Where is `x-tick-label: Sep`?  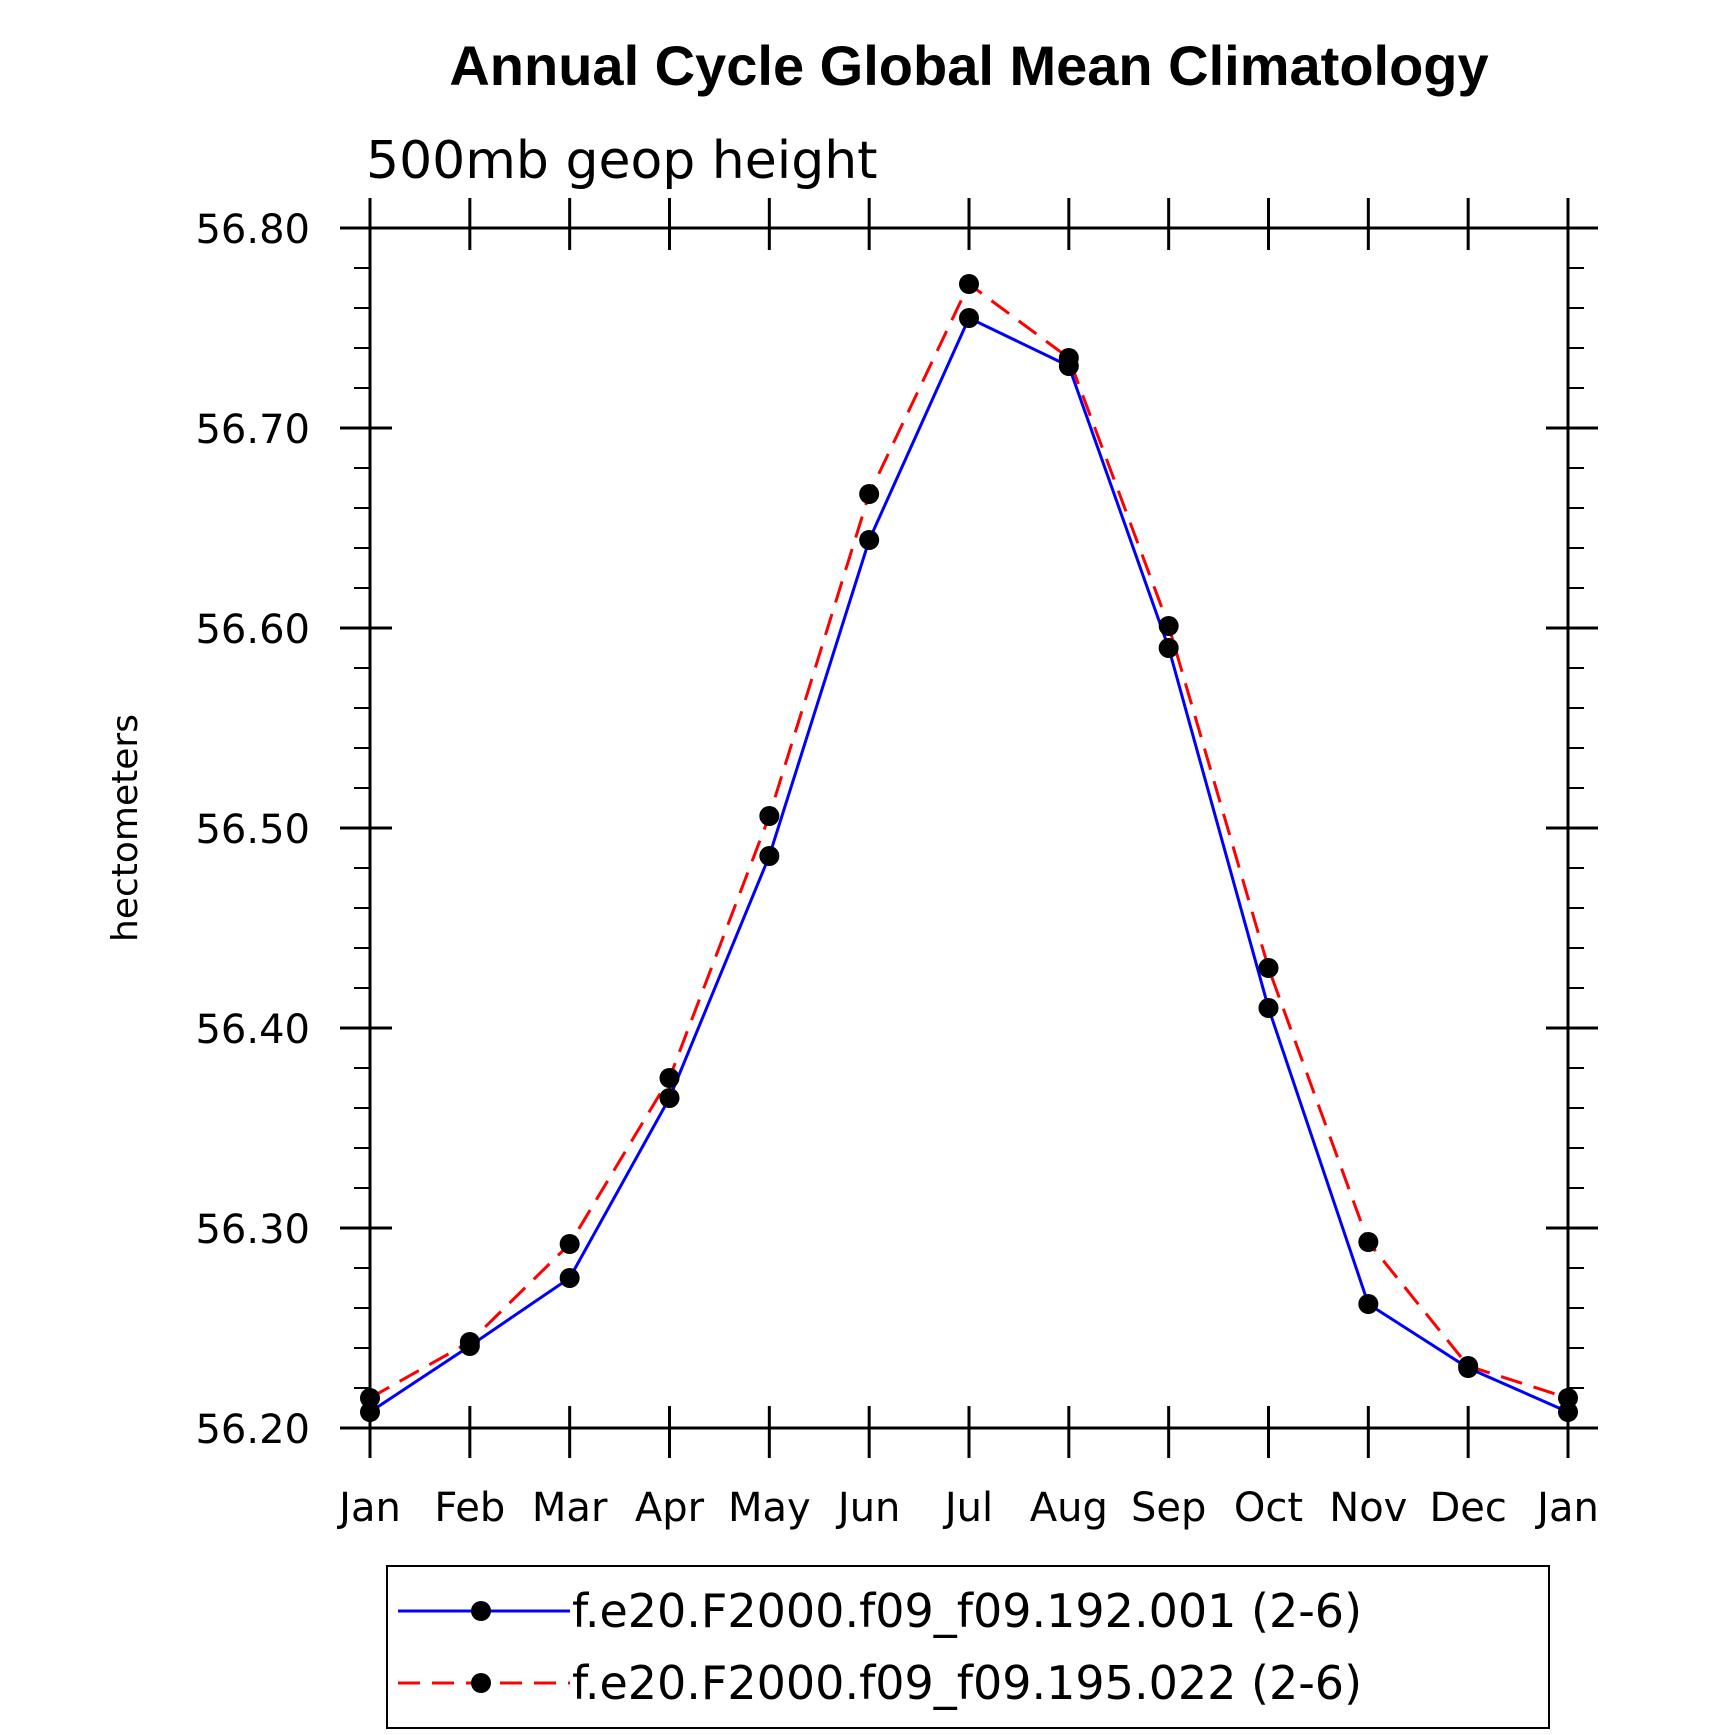 x-tick-label: Sep is located at coordinates (1168, 1508).